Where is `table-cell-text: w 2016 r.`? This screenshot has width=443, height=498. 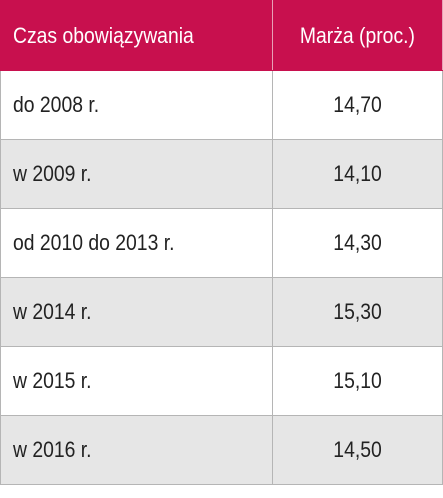
table-cell-text: w 2016 r. is located at coordinates (52, 449).